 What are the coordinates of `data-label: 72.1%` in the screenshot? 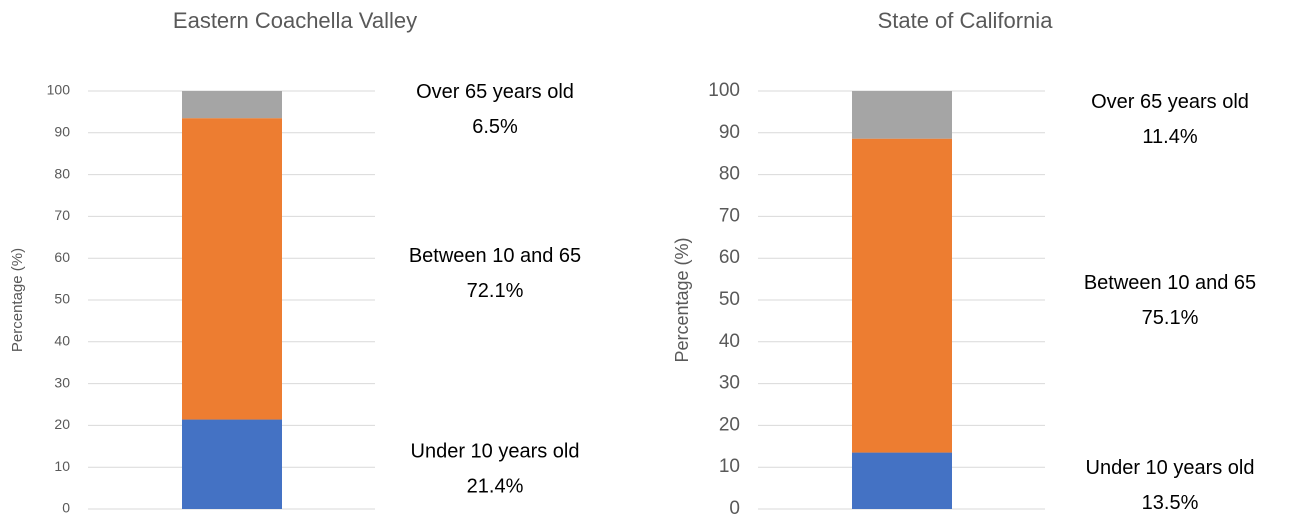 It's located at (495, 291).